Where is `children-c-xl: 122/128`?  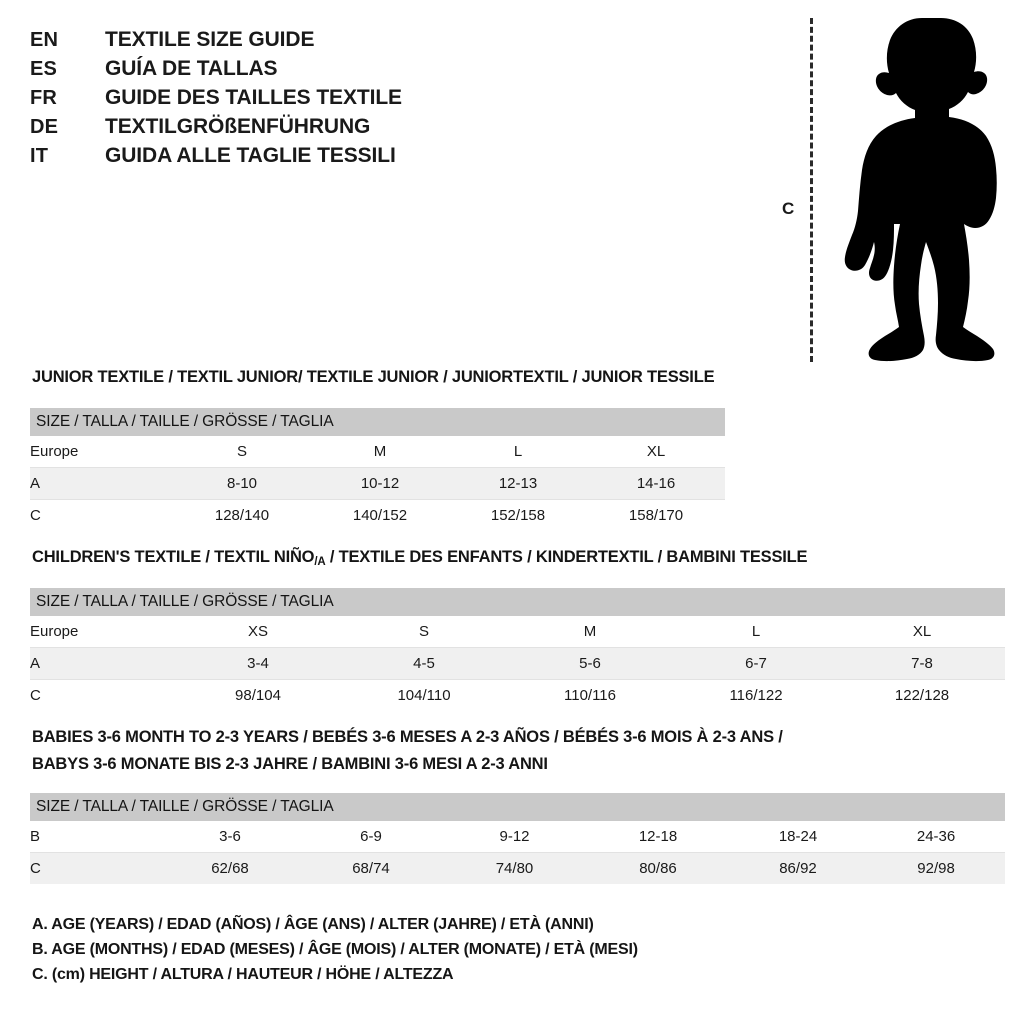 children-c-xl: 122/128 is located at coordinates (922, 695).